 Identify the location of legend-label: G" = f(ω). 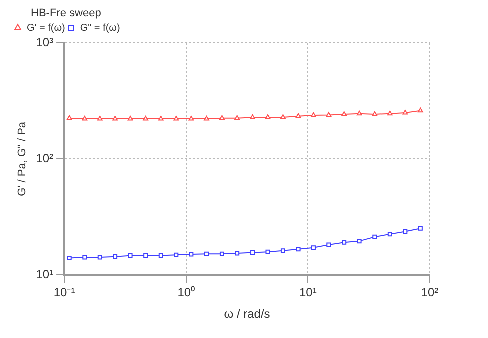
(100, 28).